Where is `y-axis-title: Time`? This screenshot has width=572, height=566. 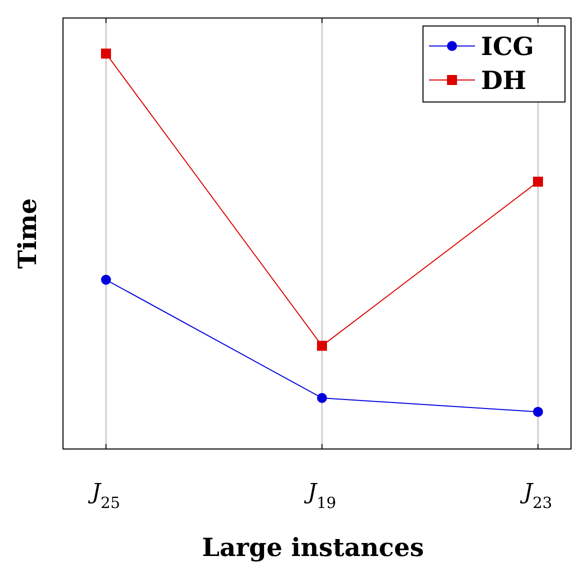
y-axis-title: Time is located at coordinates (27, 233).